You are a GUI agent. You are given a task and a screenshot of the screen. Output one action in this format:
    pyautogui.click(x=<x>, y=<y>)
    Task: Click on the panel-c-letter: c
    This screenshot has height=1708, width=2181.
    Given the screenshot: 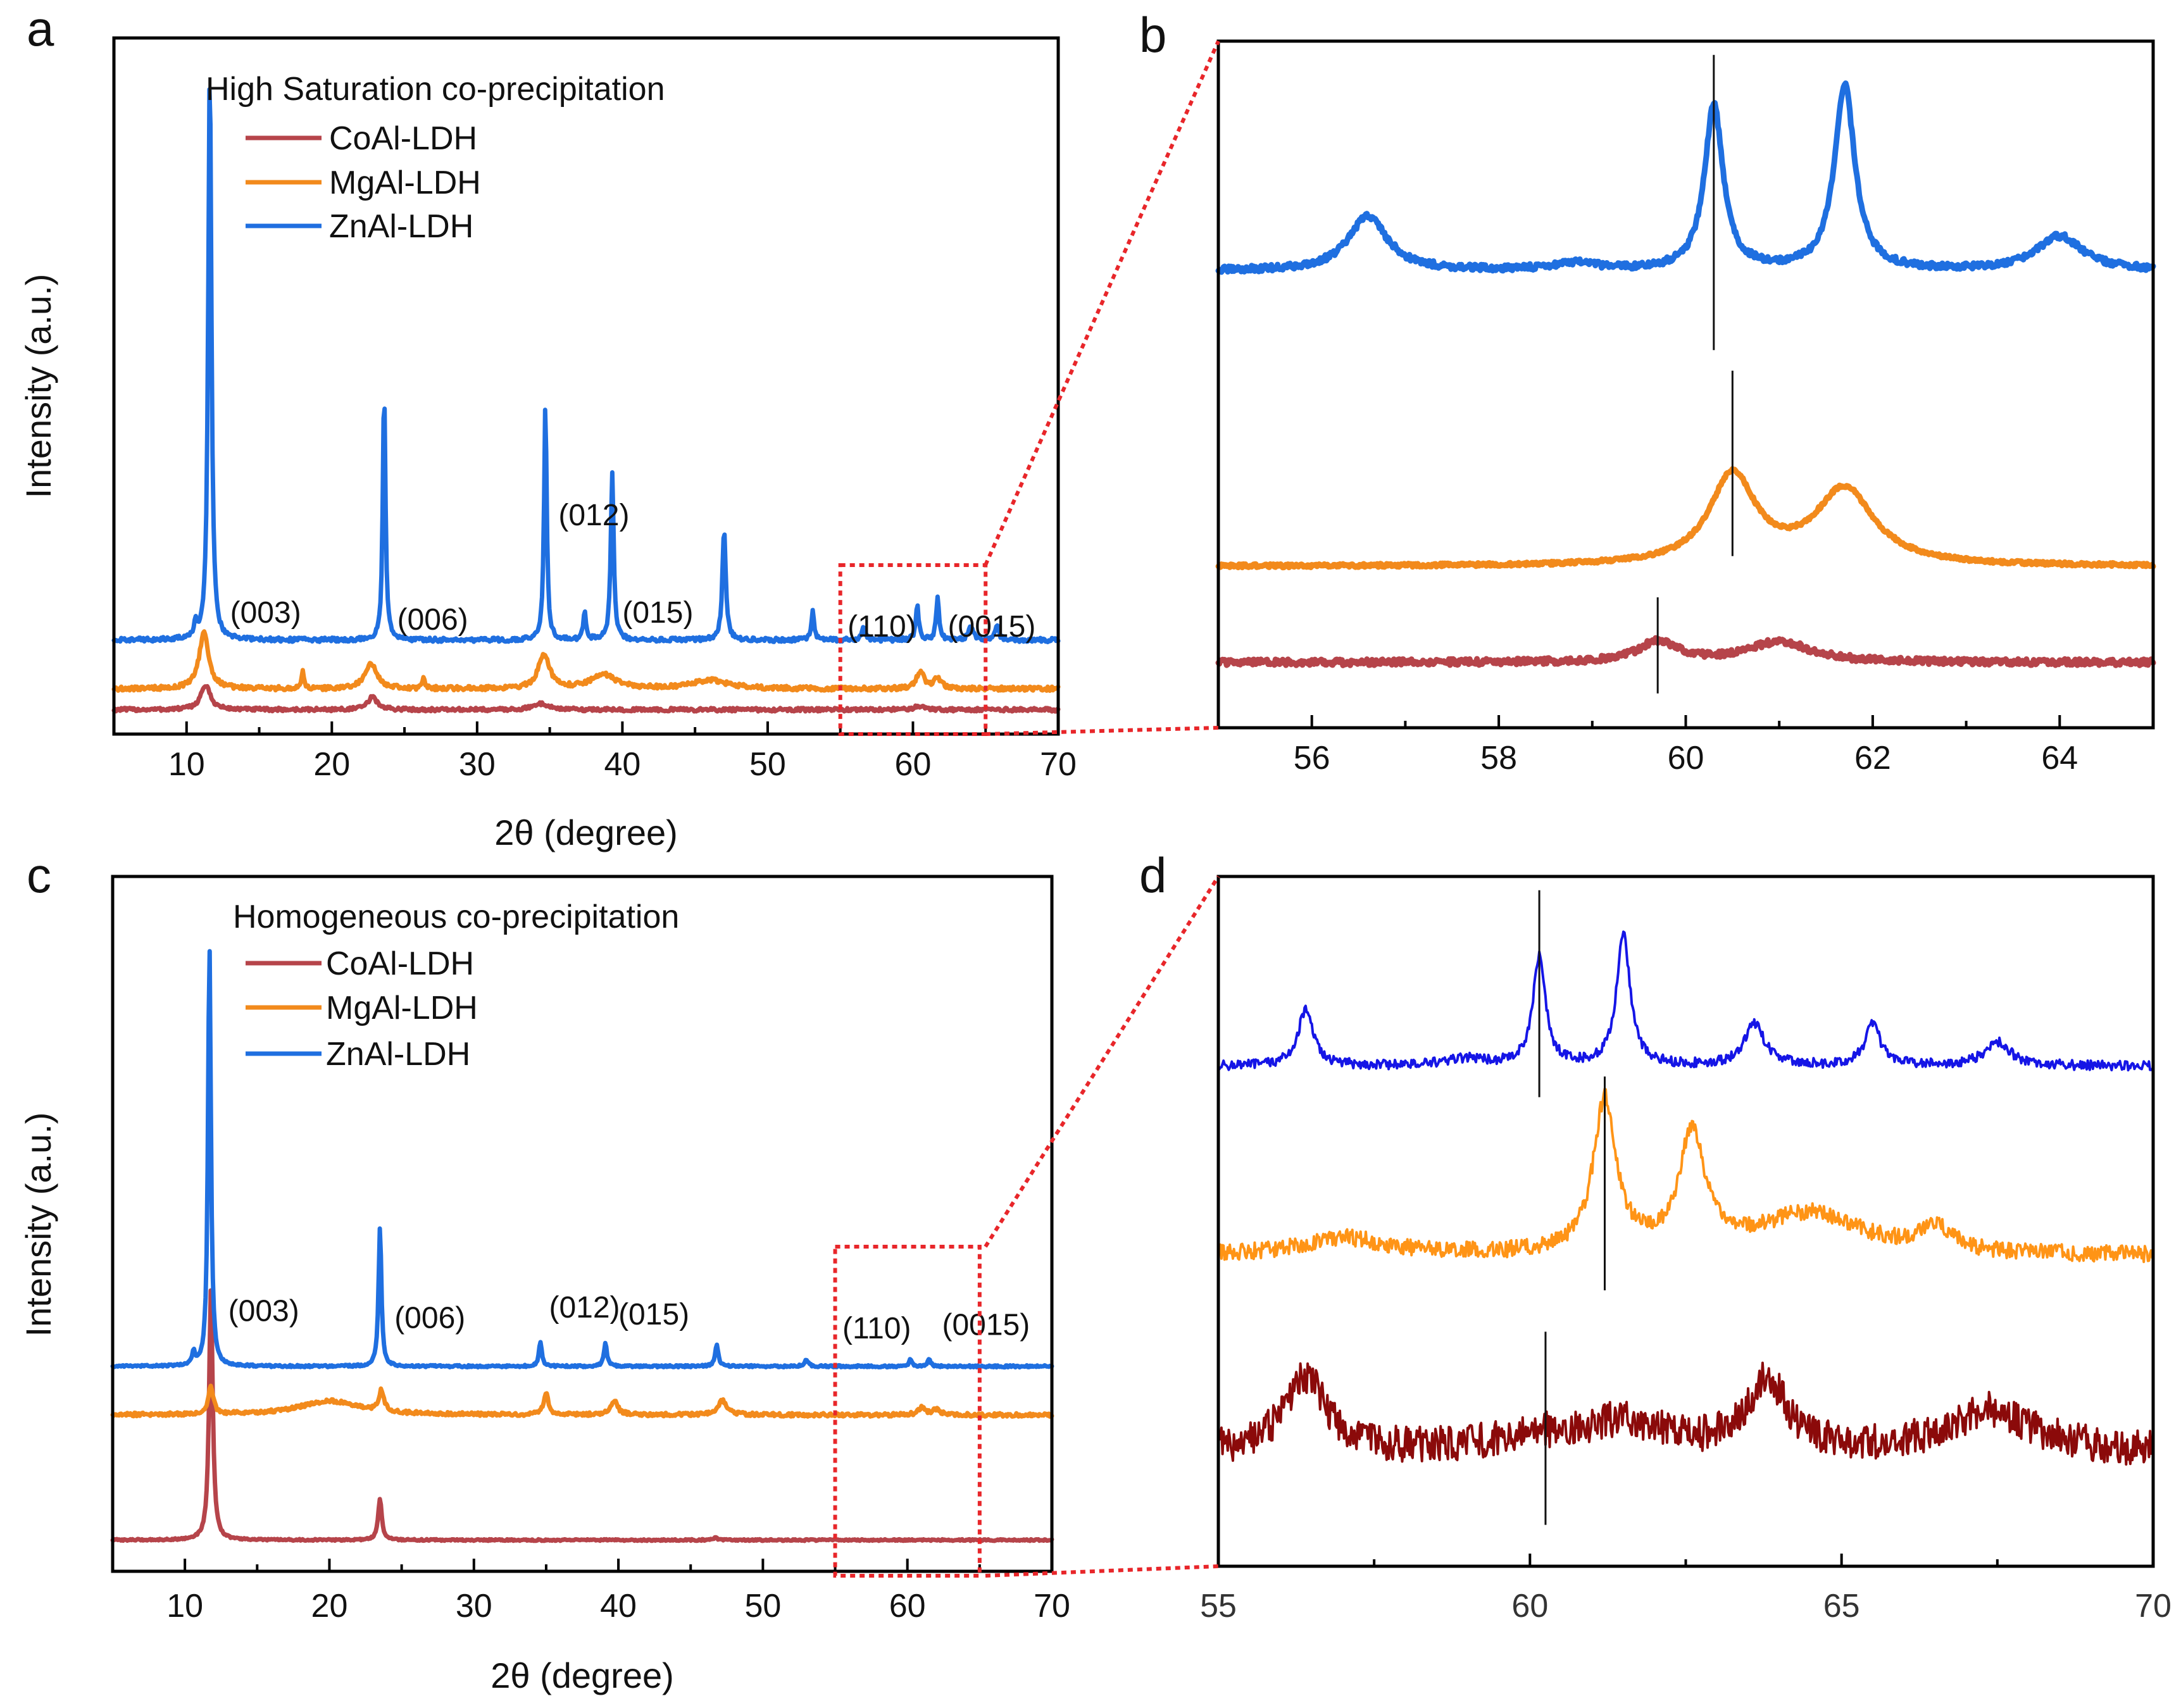 What is the action you would take?
    pyautogui.click(x=39, y=875)
    